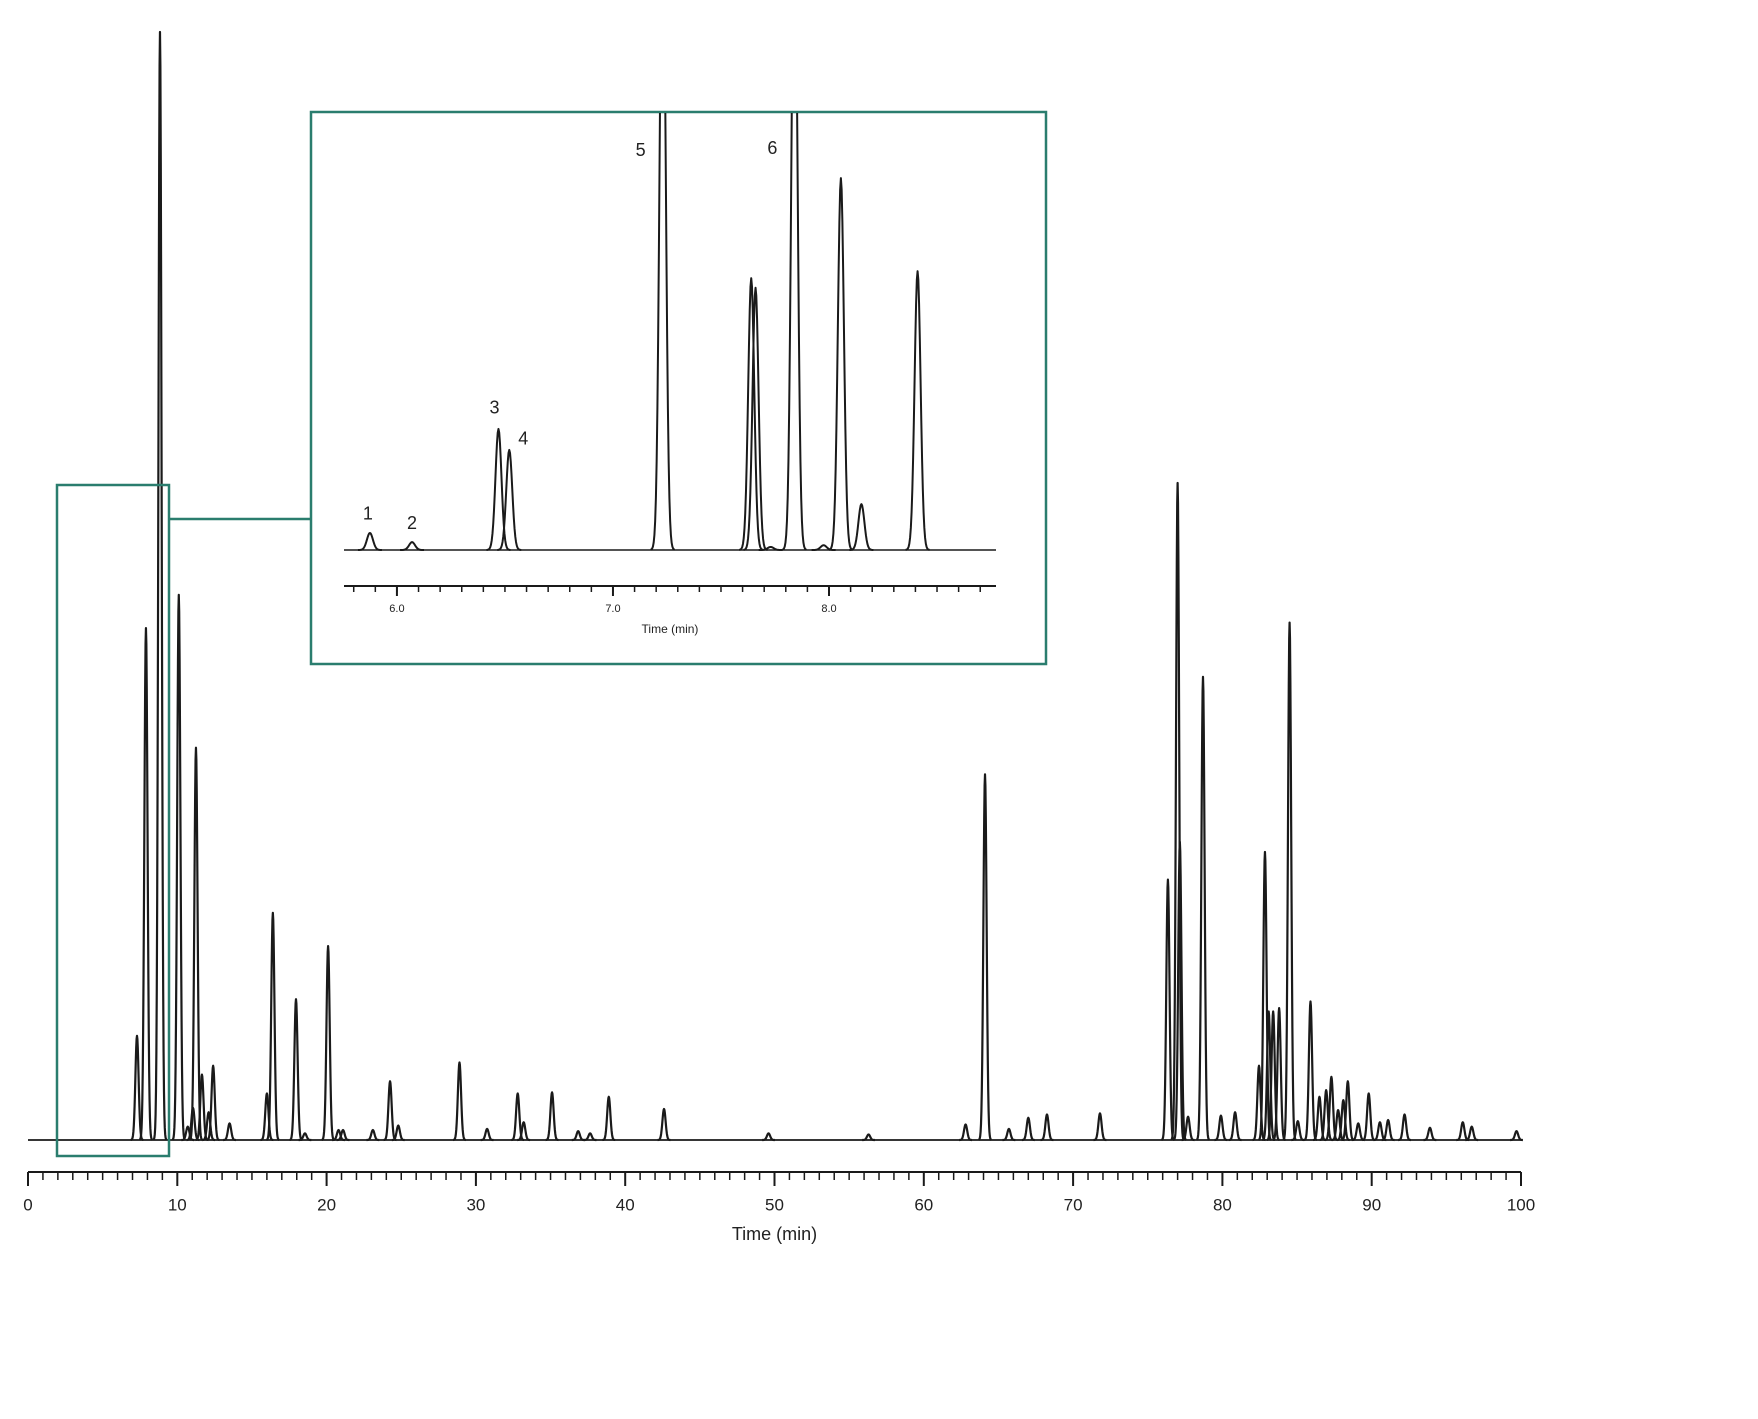 This screenshot has height=1419, width=1758. Describe the element at coordinates (923, 1204) in the screenshot. I see `x-tick-label: 60` at that location.